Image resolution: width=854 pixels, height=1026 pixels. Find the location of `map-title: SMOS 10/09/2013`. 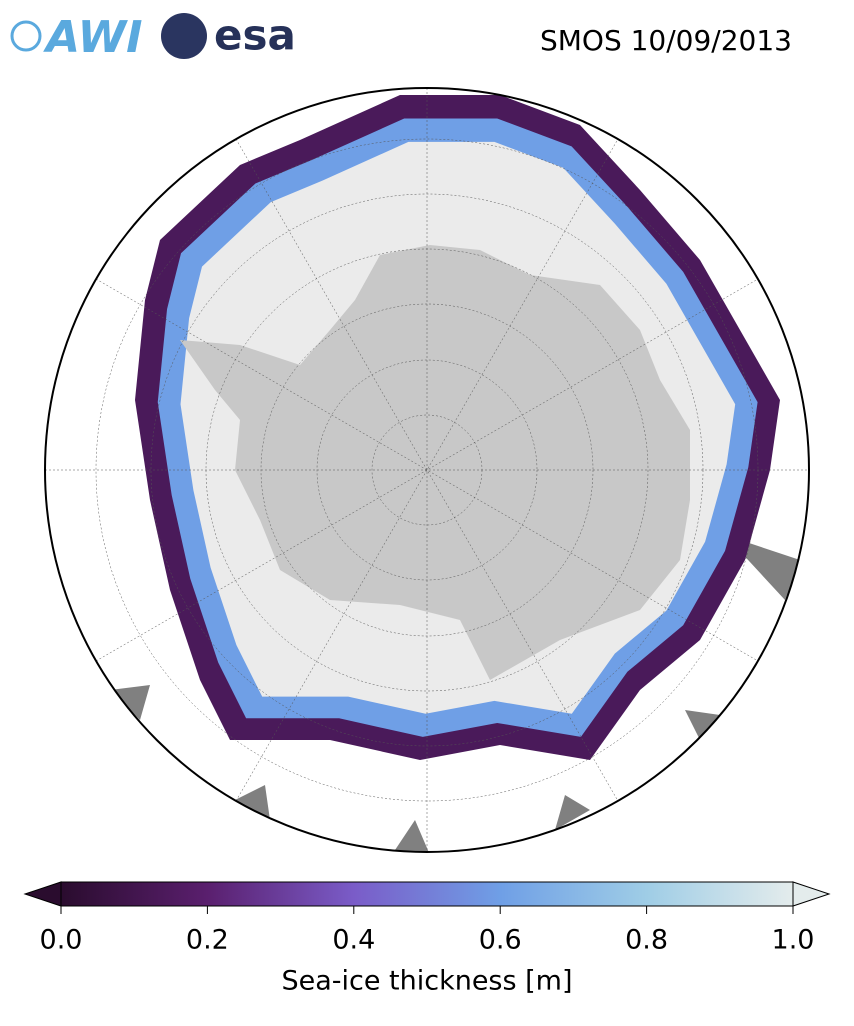

map-title: SMOS 10/09/2013 is located at coordinates (666, 40).